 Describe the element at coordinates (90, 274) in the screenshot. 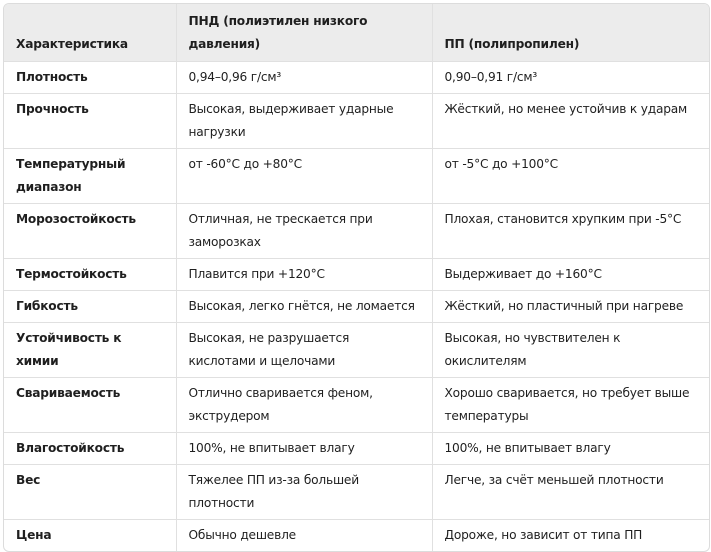

I see `characteristic-cell: Термостойкость` at that location.